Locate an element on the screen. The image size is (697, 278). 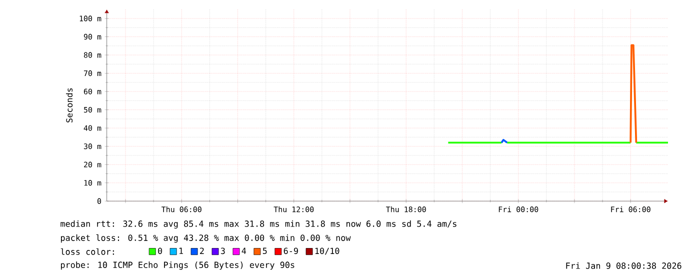
legend-label: 6-9 is located at coordinates (291, 251).